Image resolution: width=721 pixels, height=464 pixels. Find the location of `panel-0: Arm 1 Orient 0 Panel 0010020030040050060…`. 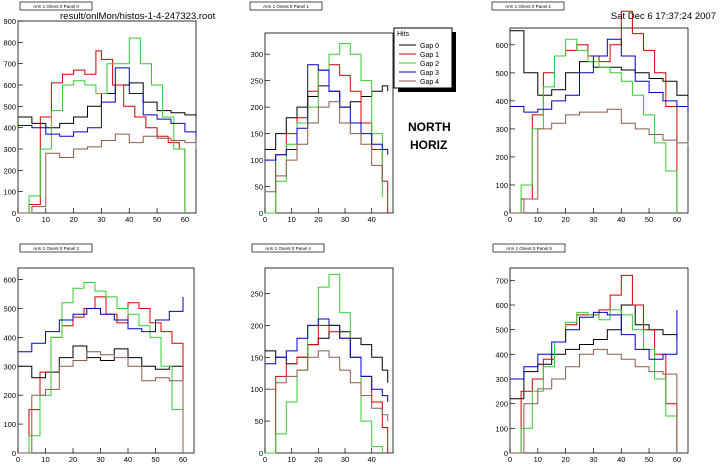

panel-0: Arm 1 Orient 0 Panel 0010020030040050060… is located at coordinates (100, 112).